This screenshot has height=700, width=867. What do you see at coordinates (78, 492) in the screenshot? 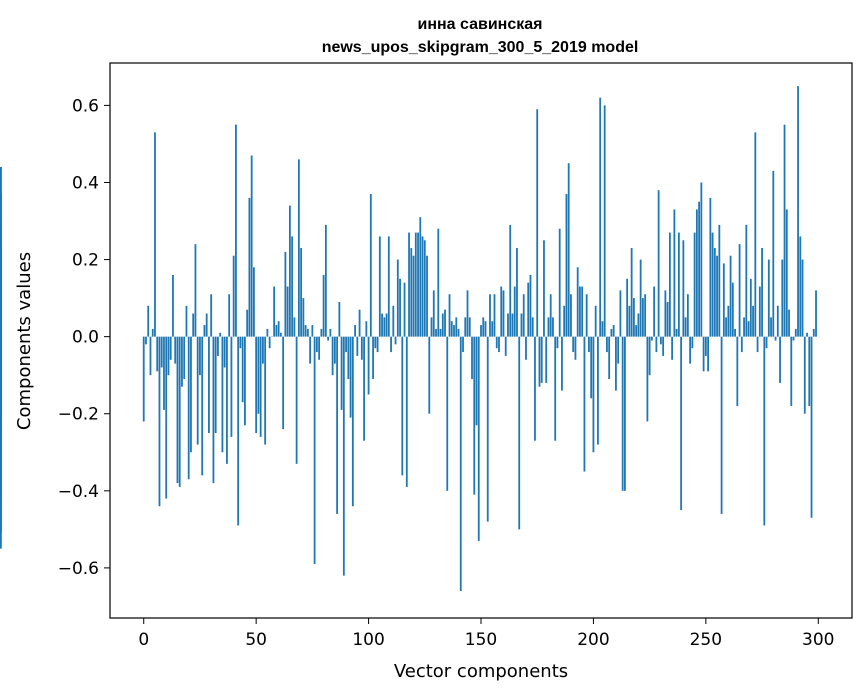
I see `y-tick-label: −0.4` at bounding box center [78, 492].